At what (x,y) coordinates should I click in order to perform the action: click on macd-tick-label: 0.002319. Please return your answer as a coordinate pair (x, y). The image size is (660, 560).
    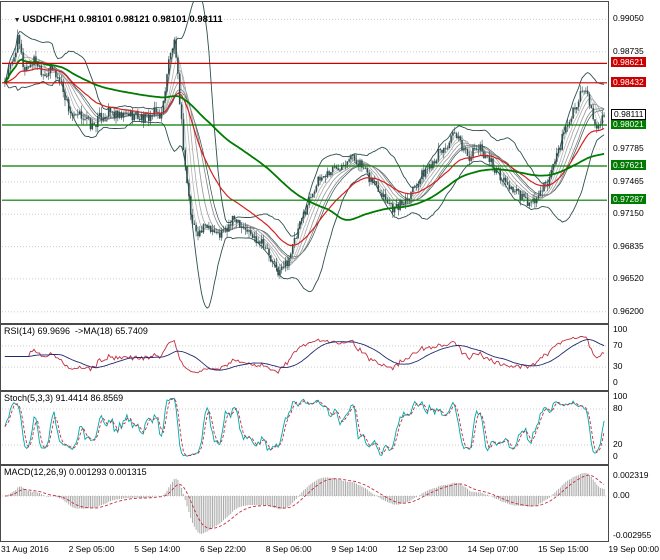
    Looking at the image, I should click on (631, 475).